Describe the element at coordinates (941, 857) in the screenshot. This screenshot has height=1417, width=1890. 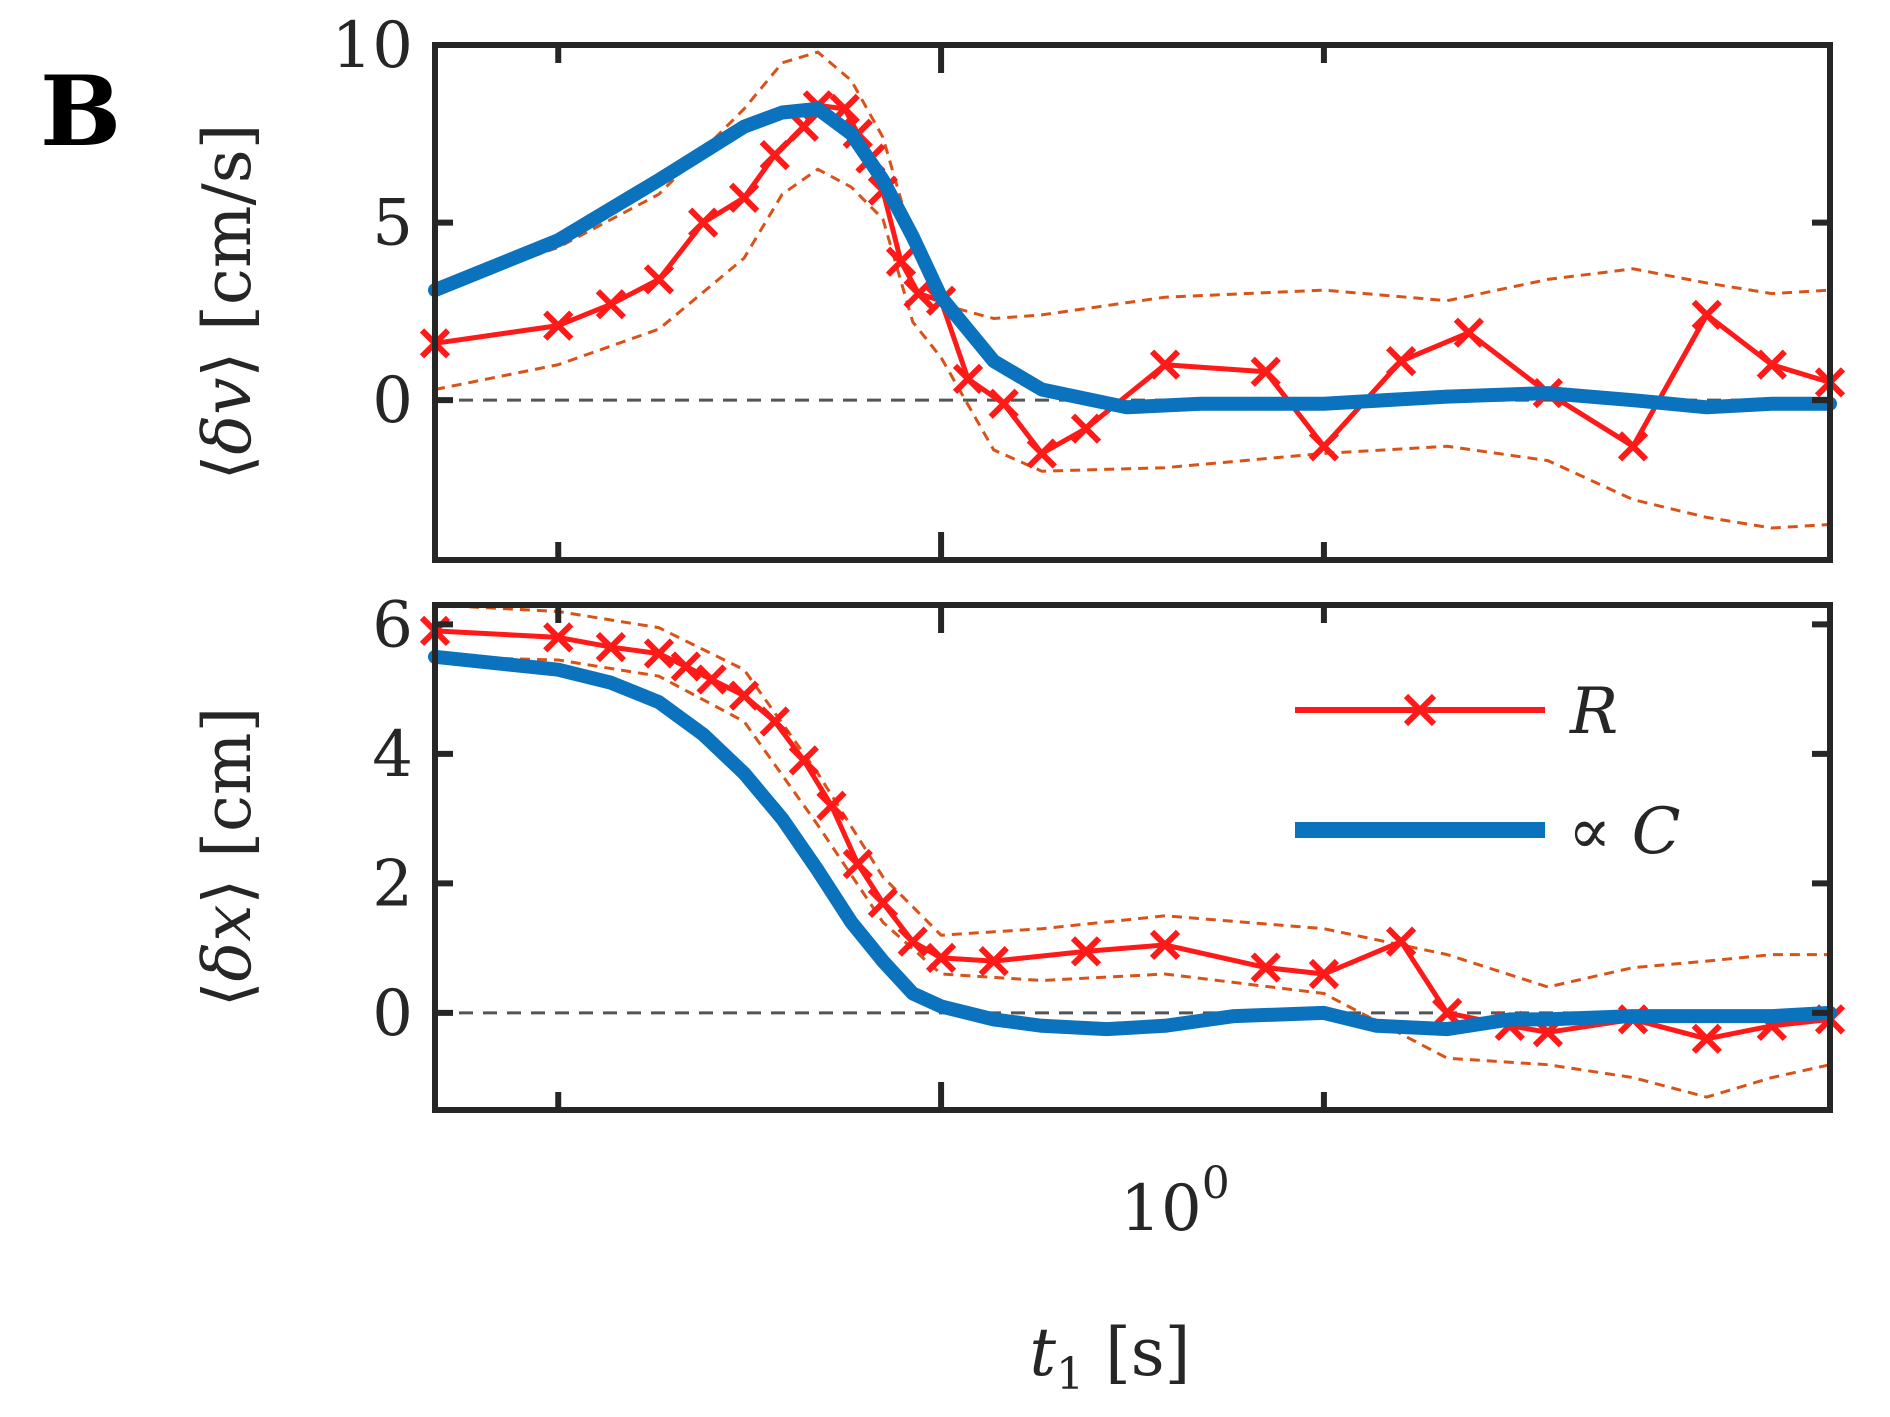
I see `position-x-ticks` at that location.